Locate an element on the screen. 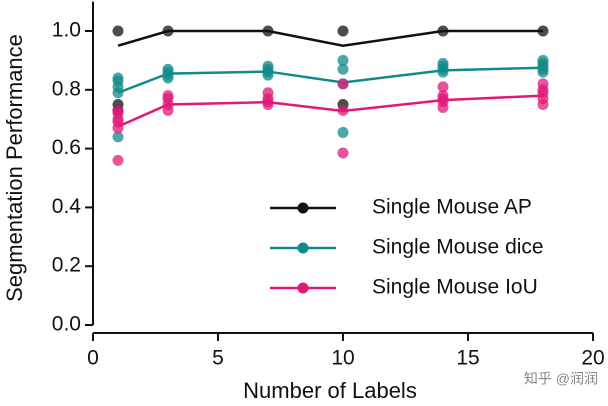 Image resolution: width=608 pixels, height=406 pixels. y-tick-label: 0.4 is located at coordinates (67, 206).